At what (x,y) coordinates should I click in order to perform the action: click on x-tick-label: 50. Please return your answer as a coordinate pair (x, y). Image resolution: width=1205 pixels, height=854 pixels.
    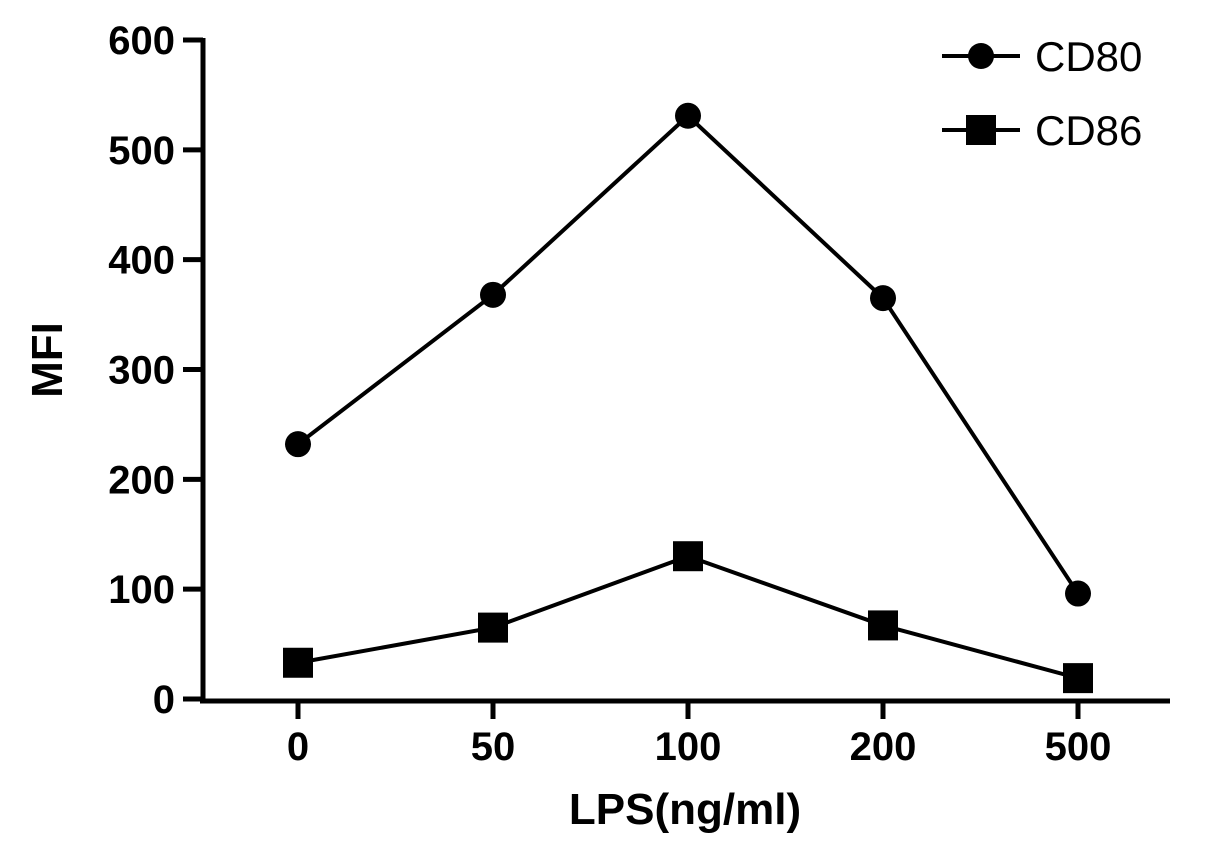
    Looking at the image, I should click on (493, 747).